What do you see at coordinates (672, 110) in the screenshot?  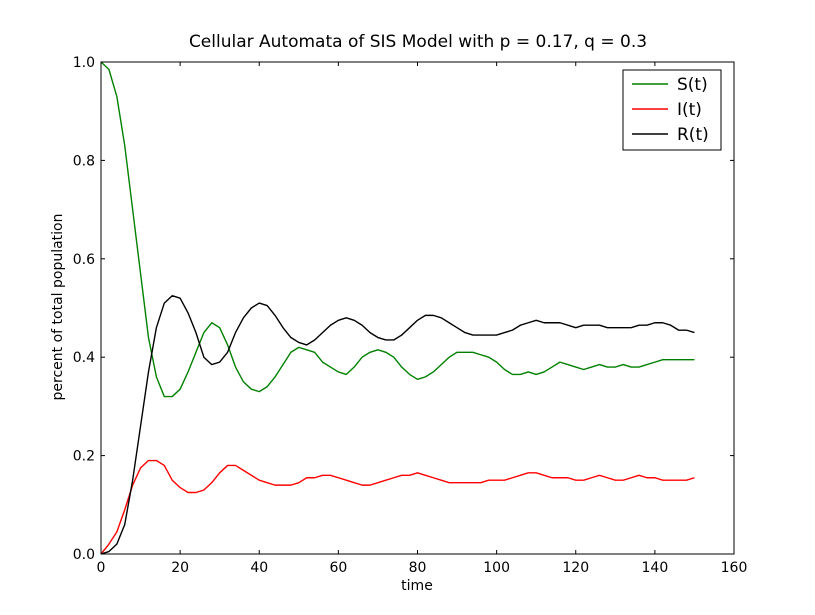 I see `legend: S(t) I(t) R(t)` at bounding box center [672, 110].